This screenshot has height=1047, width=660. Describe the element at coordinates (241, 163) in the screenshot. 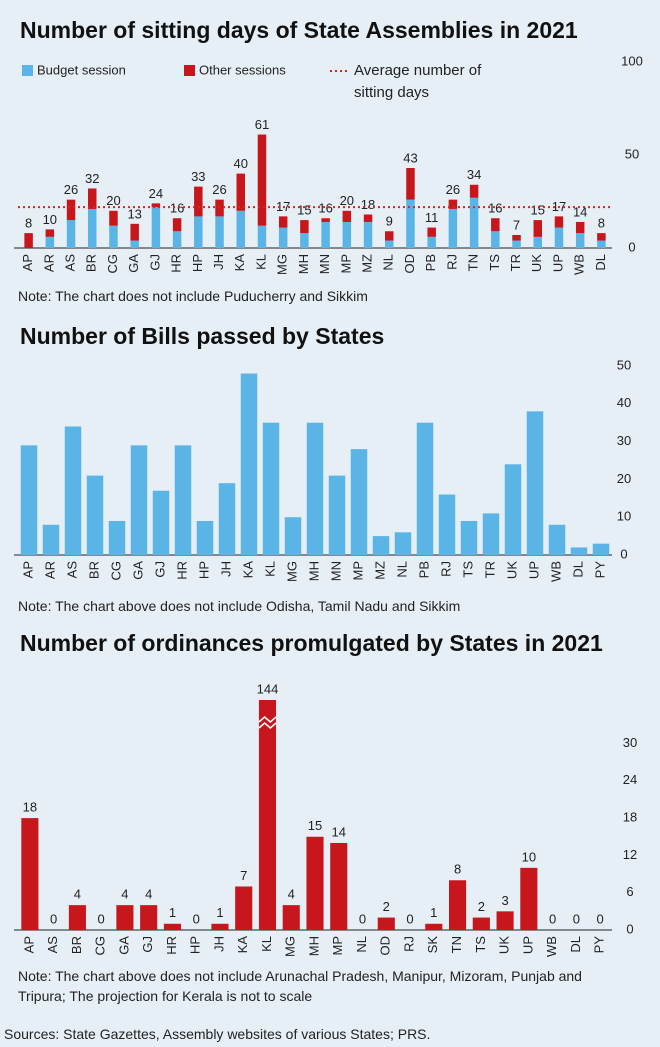

I see `total-label: 40` at that location.